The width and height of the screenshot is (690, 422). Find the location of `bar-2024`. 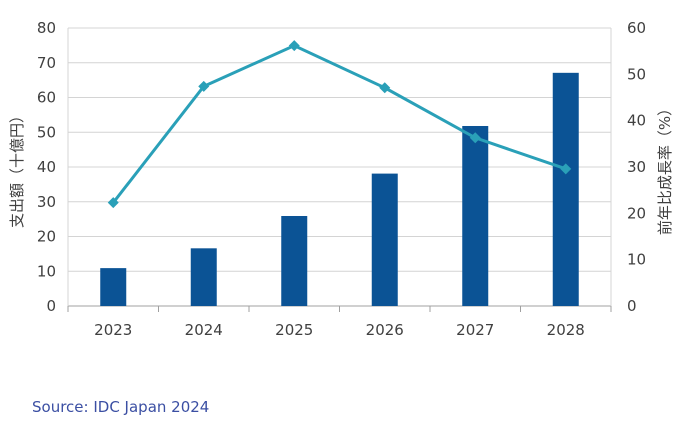

bar-2024 is located at coordinates (203, 277).